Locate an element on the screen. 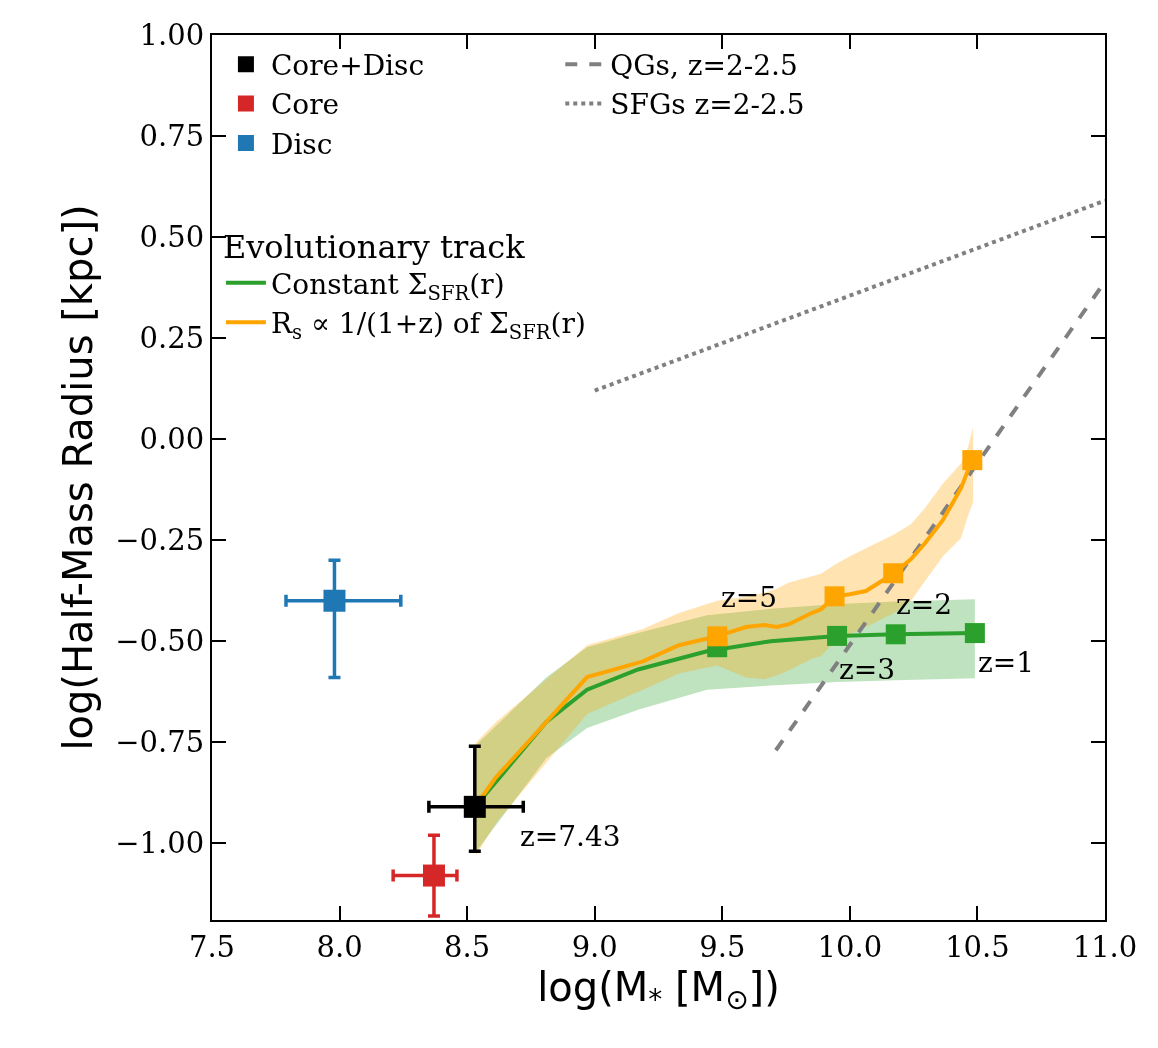 This screenshot has width=1158, height=1048. x-tick-label: 9.0 is located at coordinates (594, 946).